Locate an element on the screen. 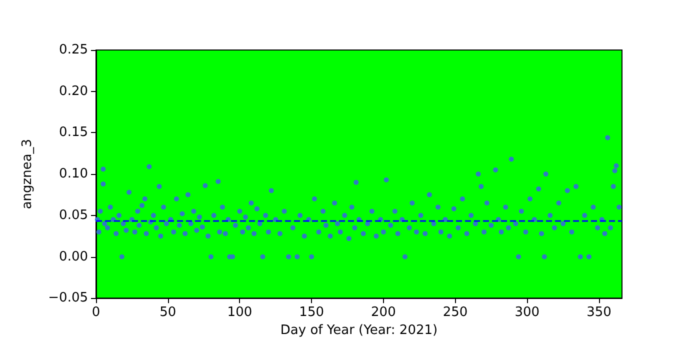 The width and height of the screenshot is (700, 350). x-tick-label: 0 is located at coordinates (96, 312).